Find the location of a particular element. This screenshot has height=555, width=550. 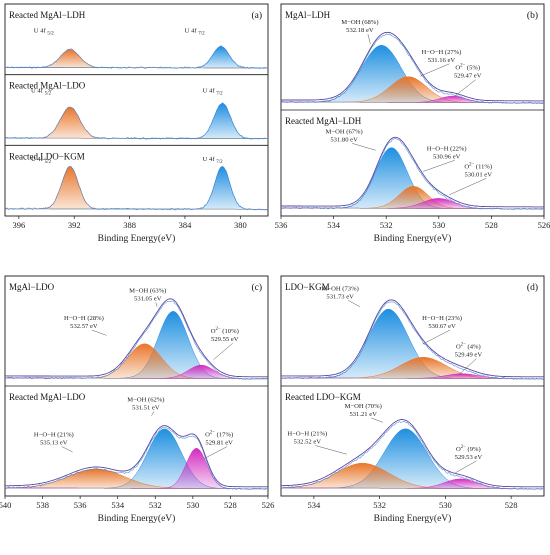

panel-letter: (a) is located at coordinates (256, 15).